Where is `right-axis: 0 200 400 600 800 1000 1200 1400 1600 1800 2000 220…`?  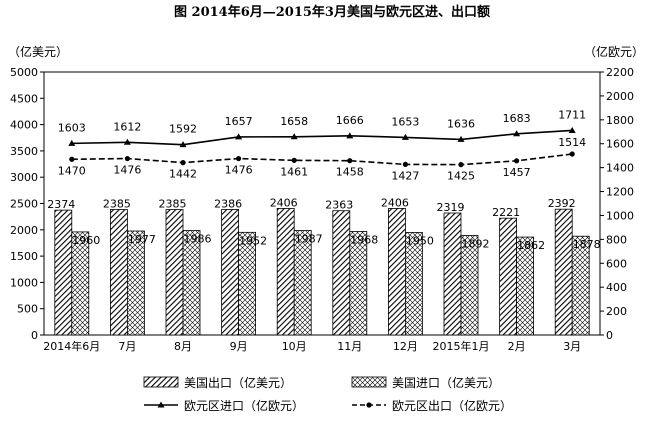 right-axis: 0 200 400 600 800 1000 1200 1400 1600 1800 2000 220… is located at coordinates (617, 204).